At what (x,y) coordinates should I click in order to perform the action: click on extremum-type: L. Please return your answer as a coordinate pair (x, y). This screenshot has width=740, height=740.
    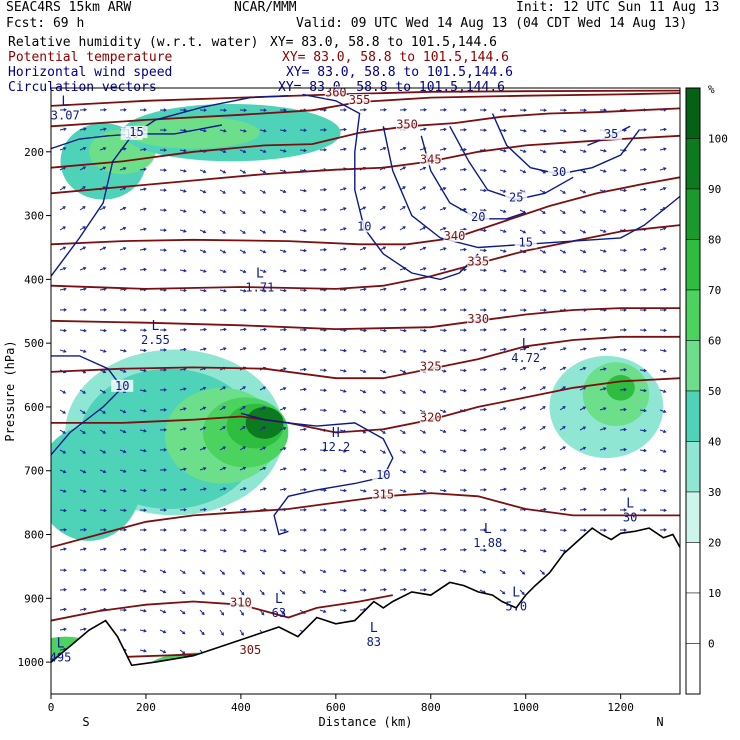
    Looking at the image, I should click on (526, 344).